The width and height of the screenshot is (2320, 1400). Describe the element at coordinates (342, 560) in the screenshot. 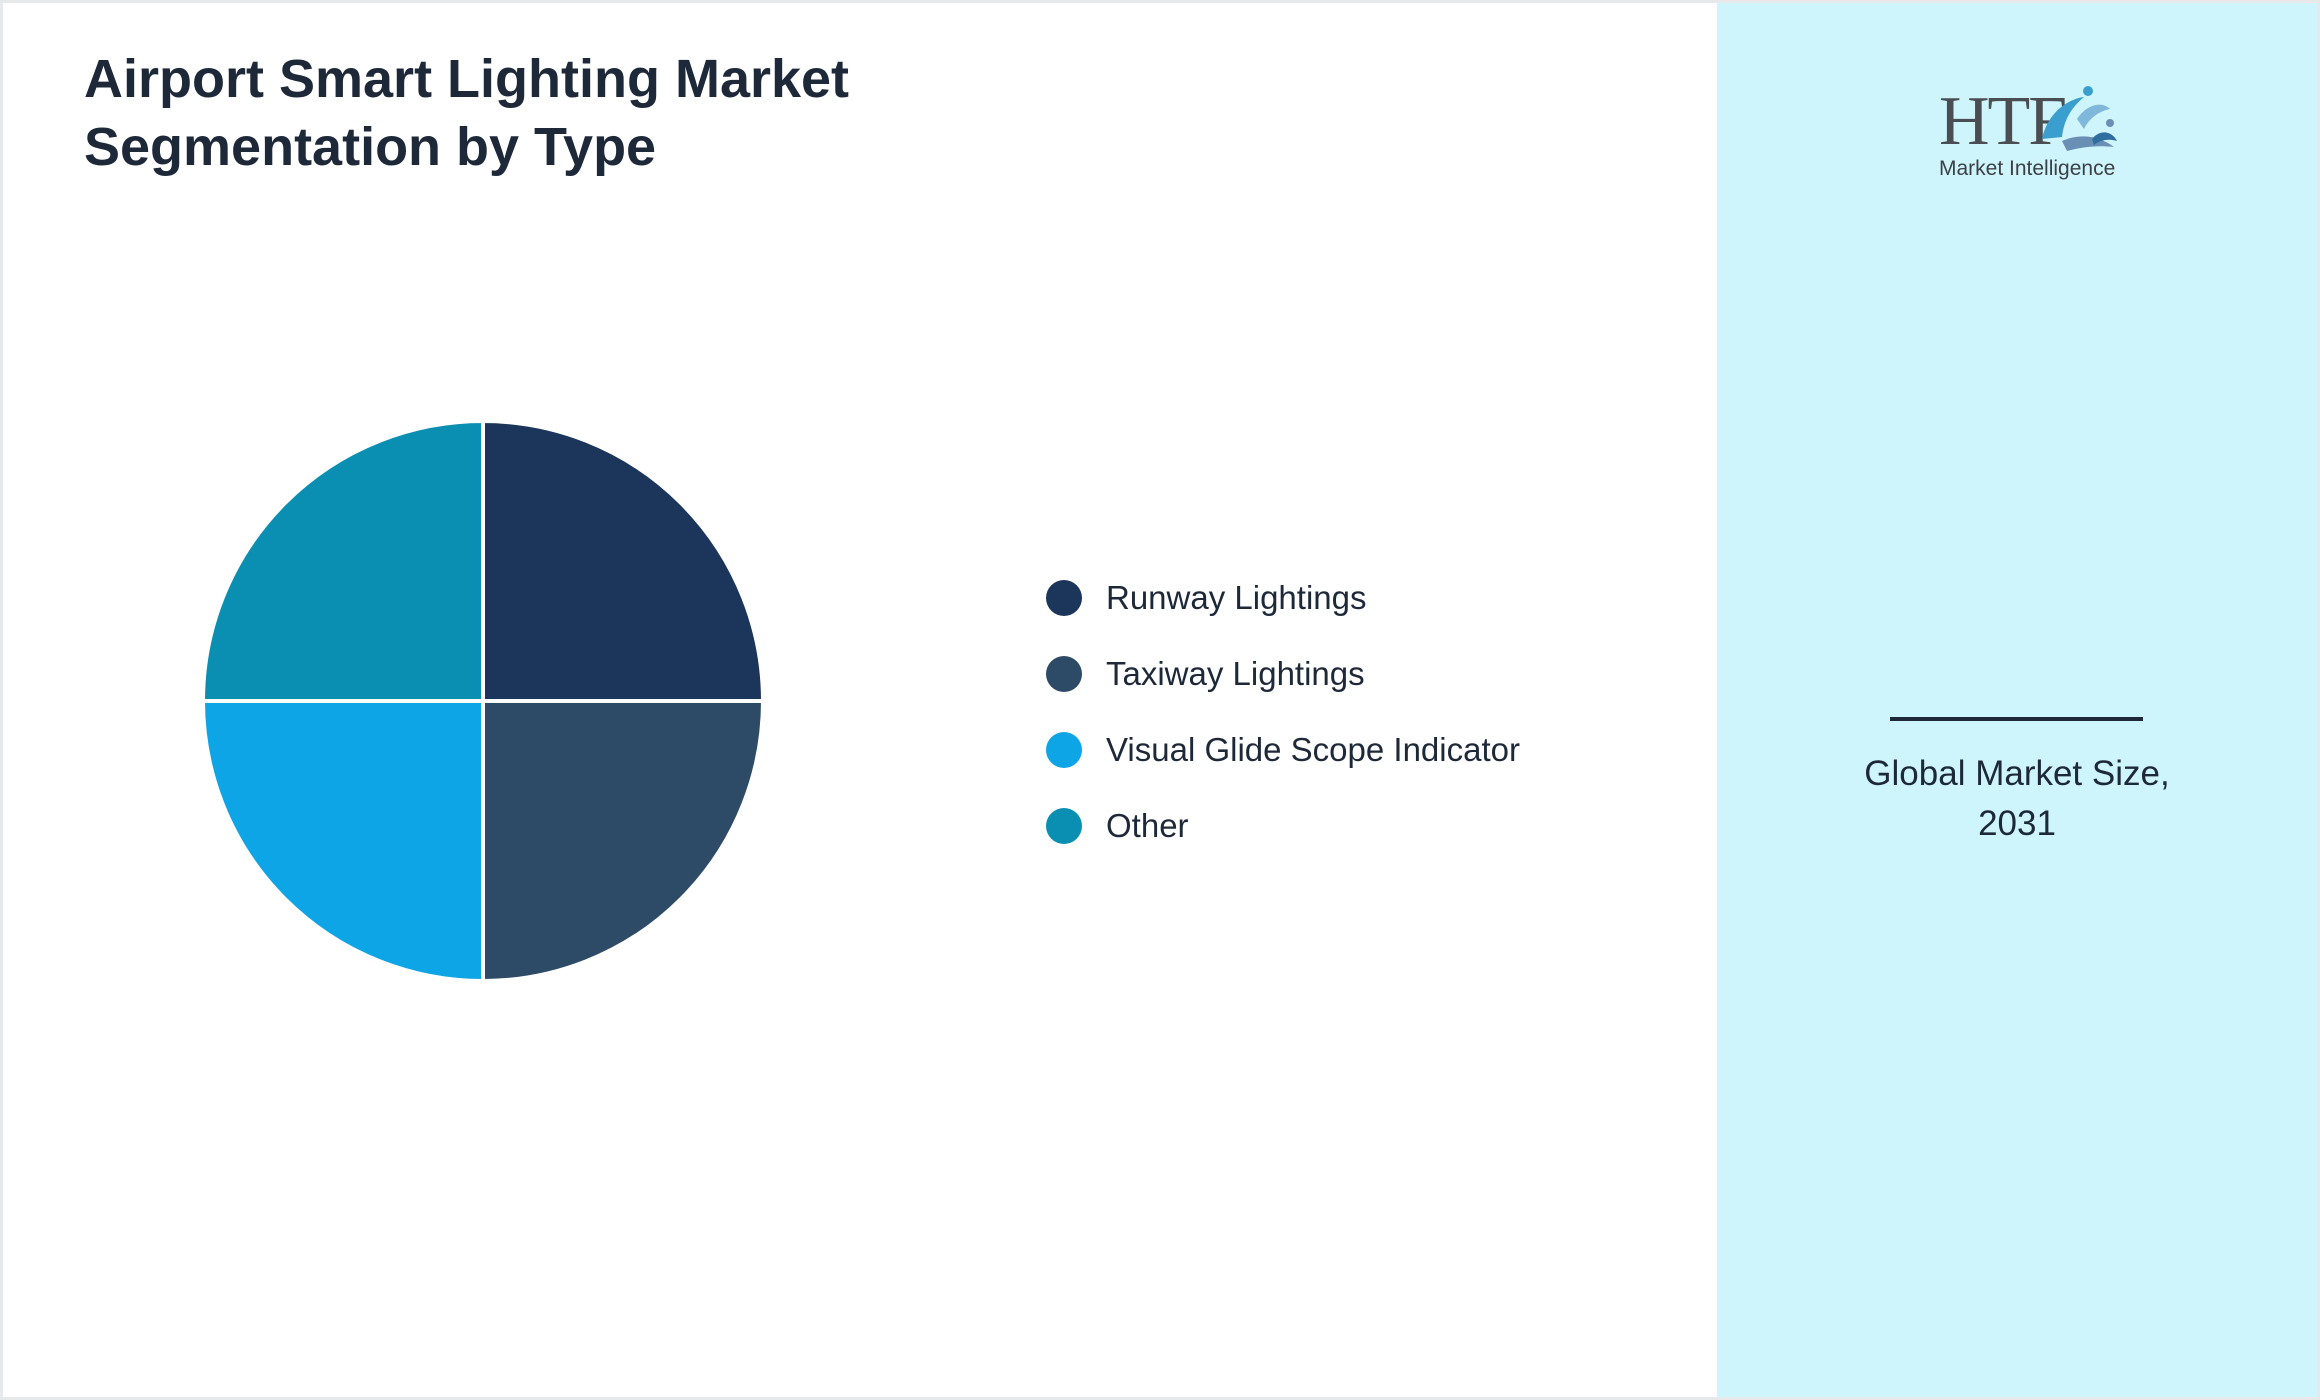

I see `pie-slice-other` at that location.